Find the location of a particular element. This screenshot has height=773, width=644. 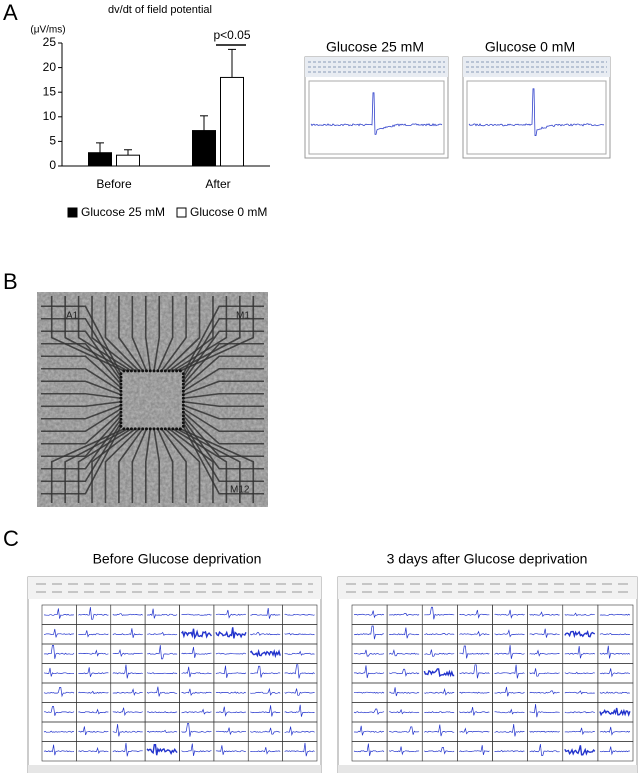

y-tick-label: 0 is located at coordinates (52, 165).